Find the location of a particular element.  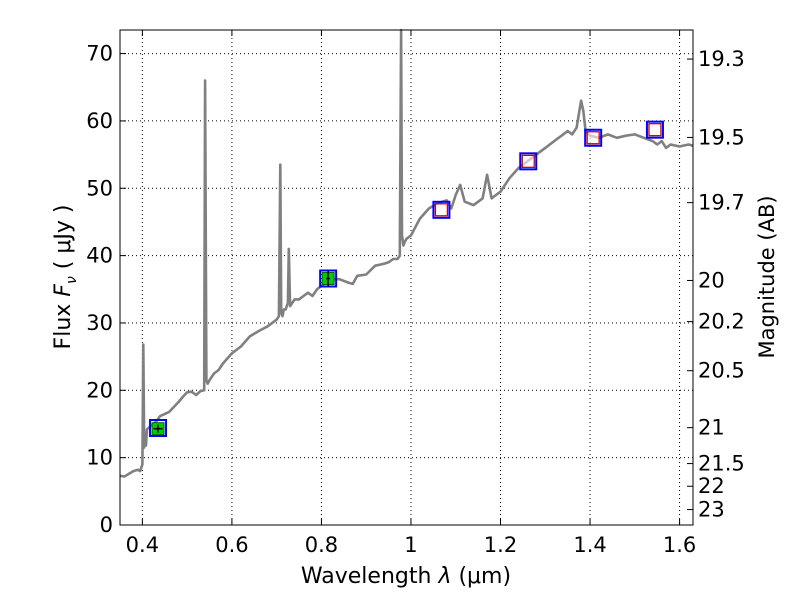

mag-tick-label: 20 is located at coordinates (711, 280).